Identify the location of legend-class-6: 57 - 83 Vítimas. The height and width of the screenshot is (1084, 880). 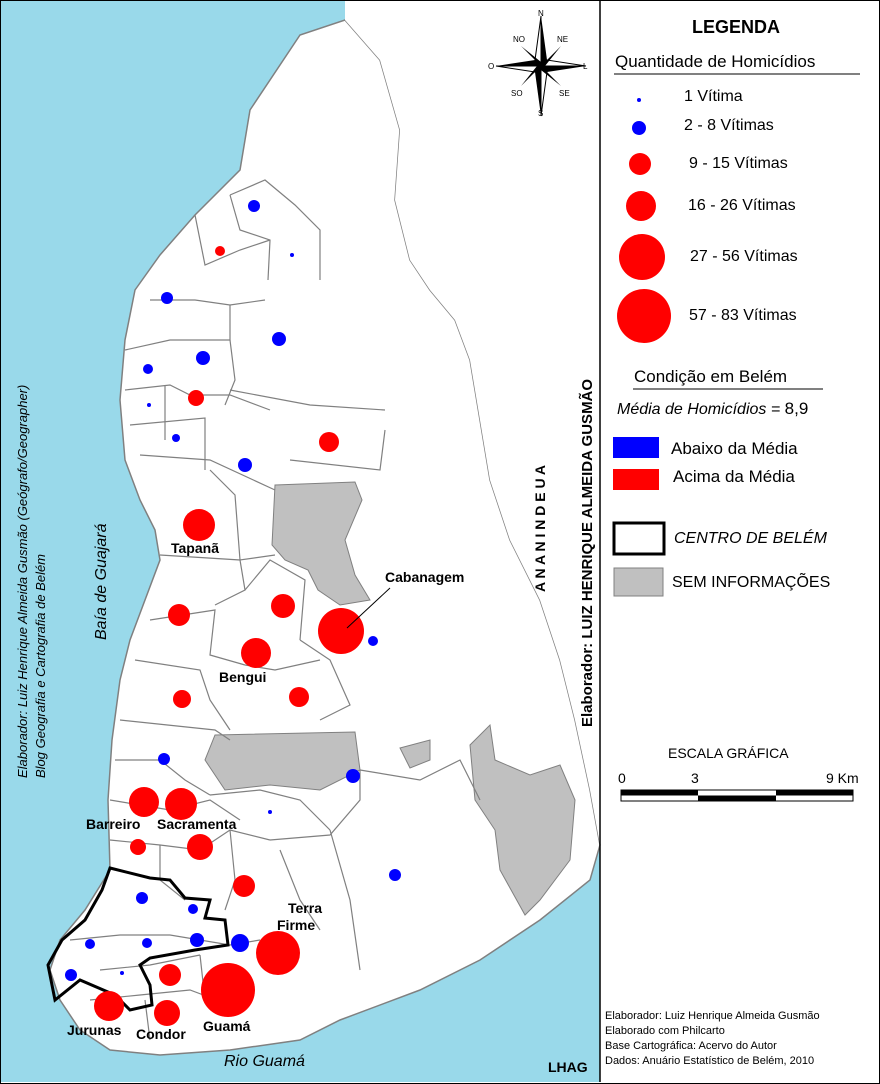
(743, 315).